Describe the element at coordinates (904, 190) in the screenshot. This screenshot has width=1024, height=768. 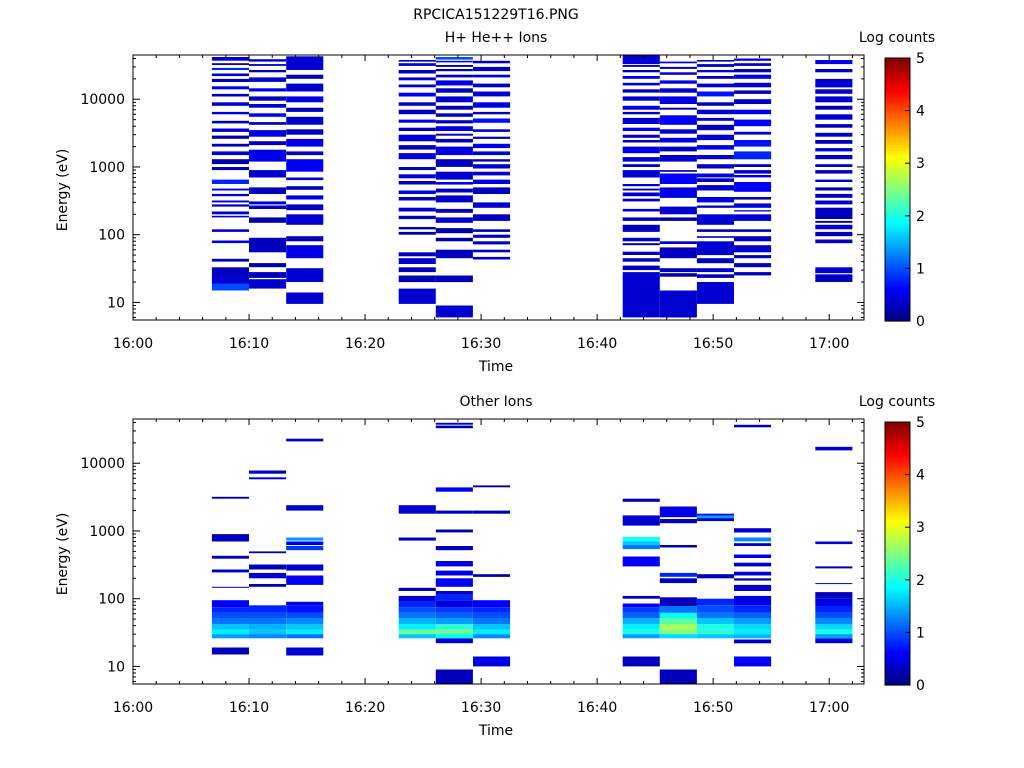
I see `colorbar: 0 1 2 3 4 5` at that location.